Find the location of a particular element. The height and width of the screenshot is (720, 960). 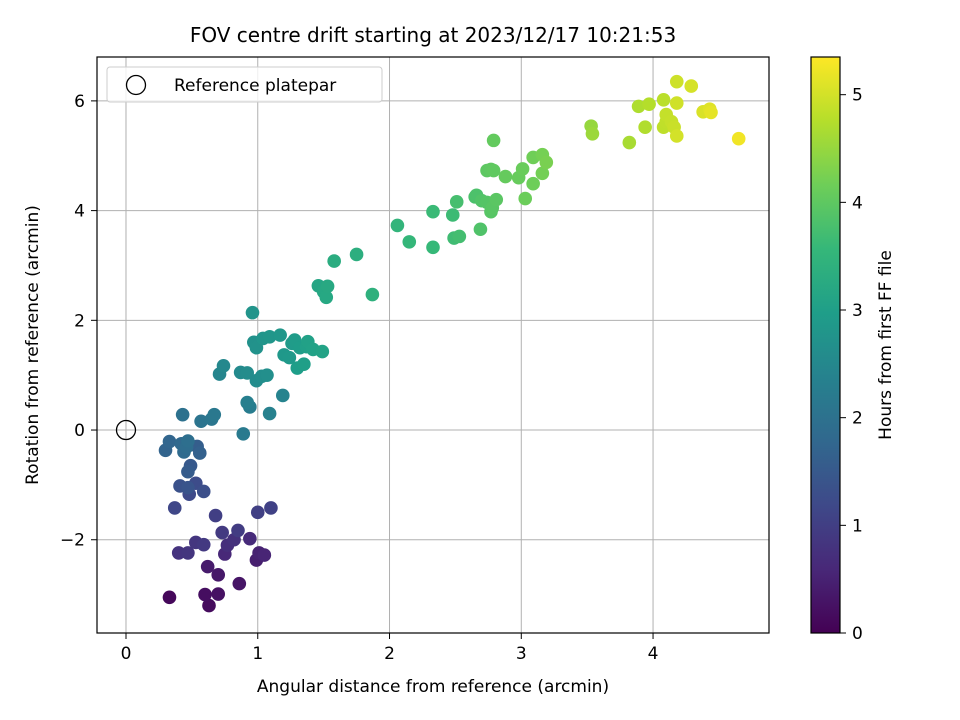

colorbar-tick-label: 0 is located at coordinates (857, 634).